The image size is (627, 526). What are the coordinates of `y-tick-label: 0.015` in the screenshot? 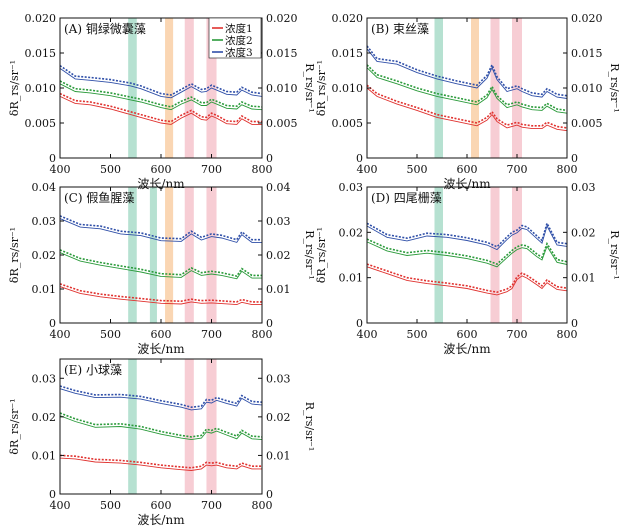 It's located at (41, 53).